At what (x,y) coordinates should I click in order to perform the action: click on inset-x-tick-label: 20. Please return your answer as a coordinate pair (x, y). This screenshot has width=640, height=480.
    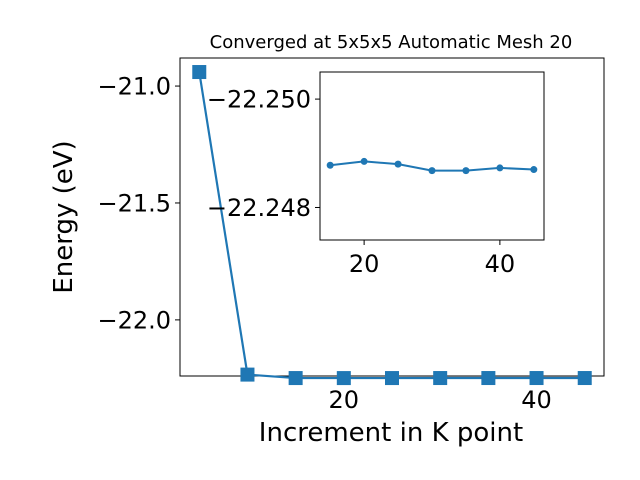
    Looking at the image, I should click on (364, 264).